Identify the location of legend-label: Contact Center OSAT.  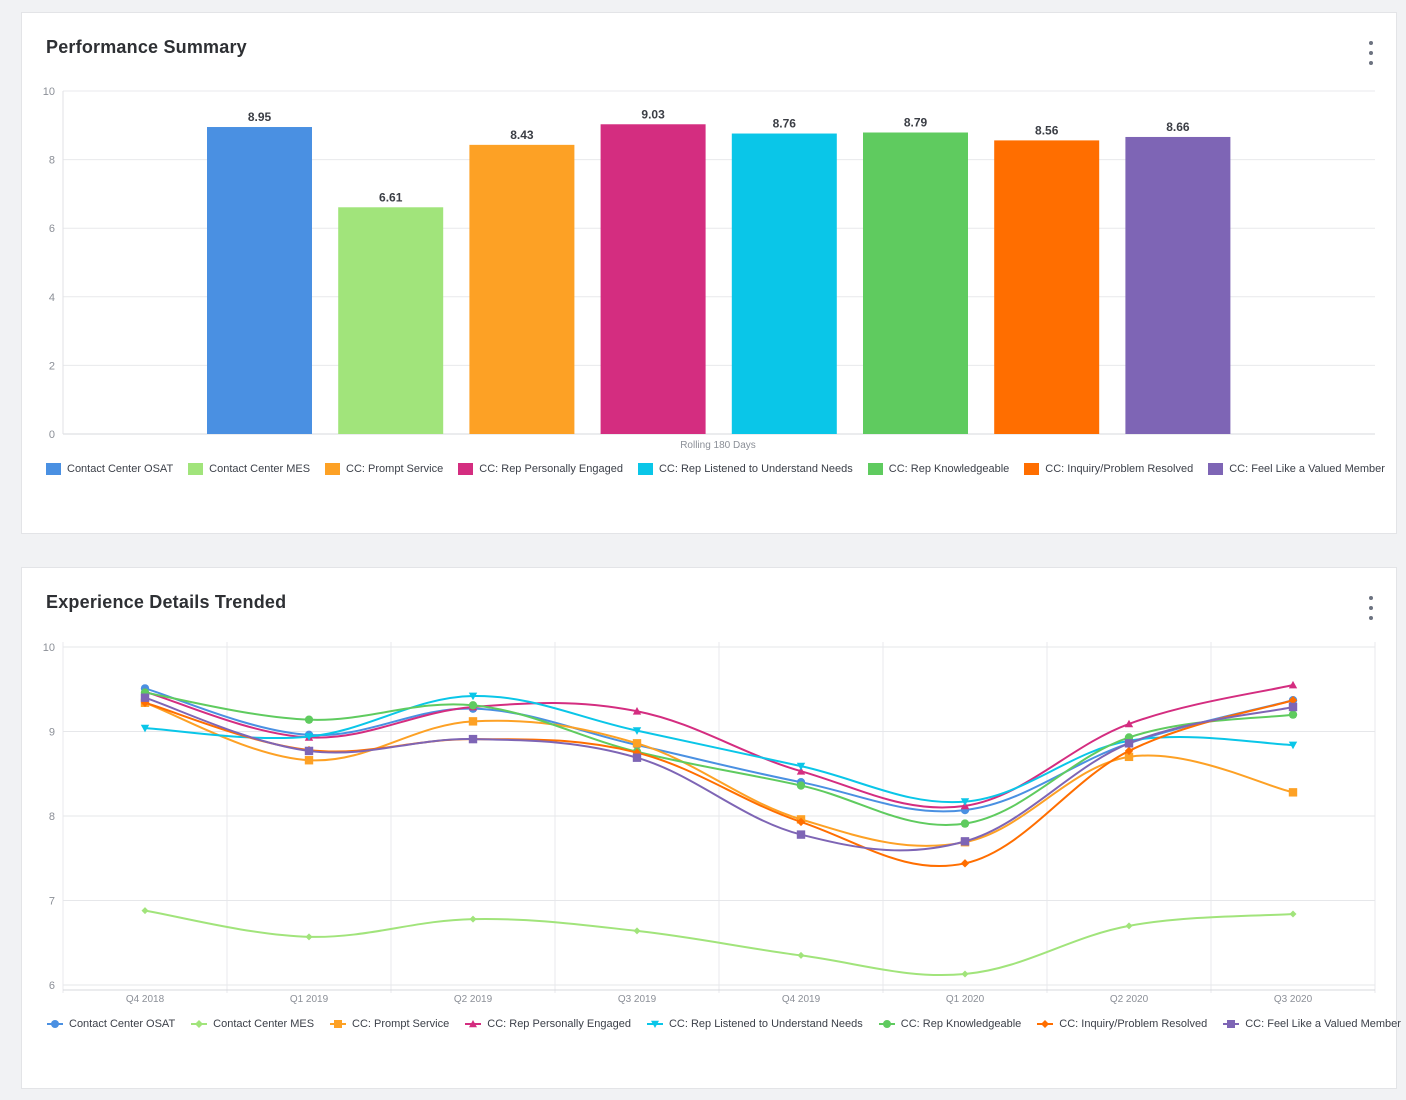
(122, 1024).